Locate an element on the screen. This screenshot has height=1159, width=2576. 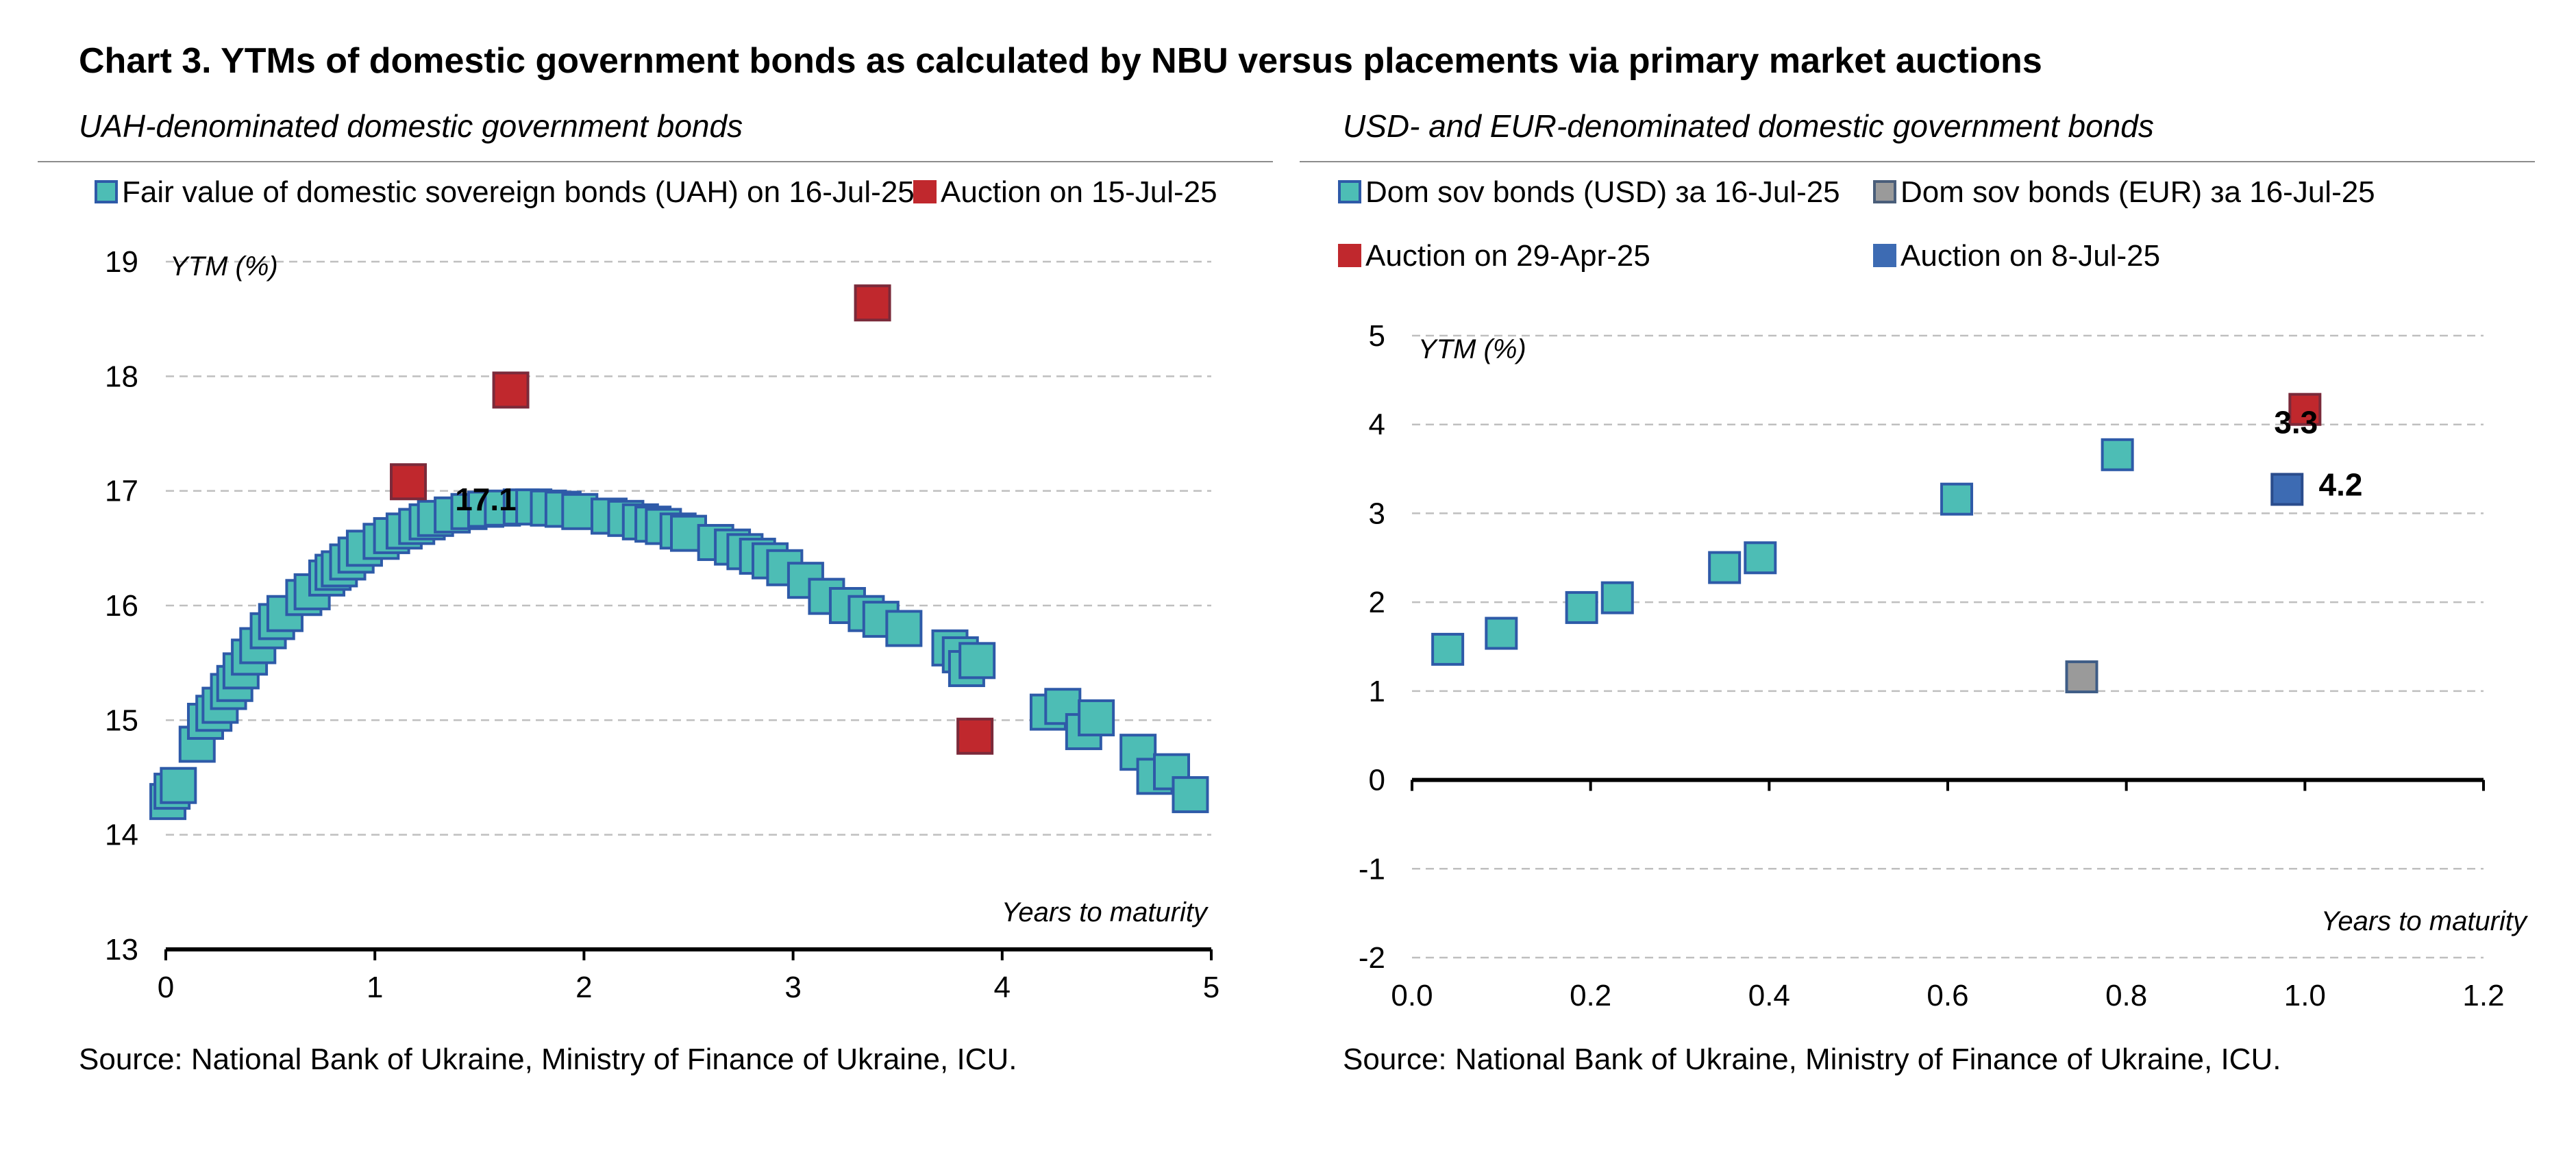
y-tick-label: 14 is located at coordinates (121, 835).